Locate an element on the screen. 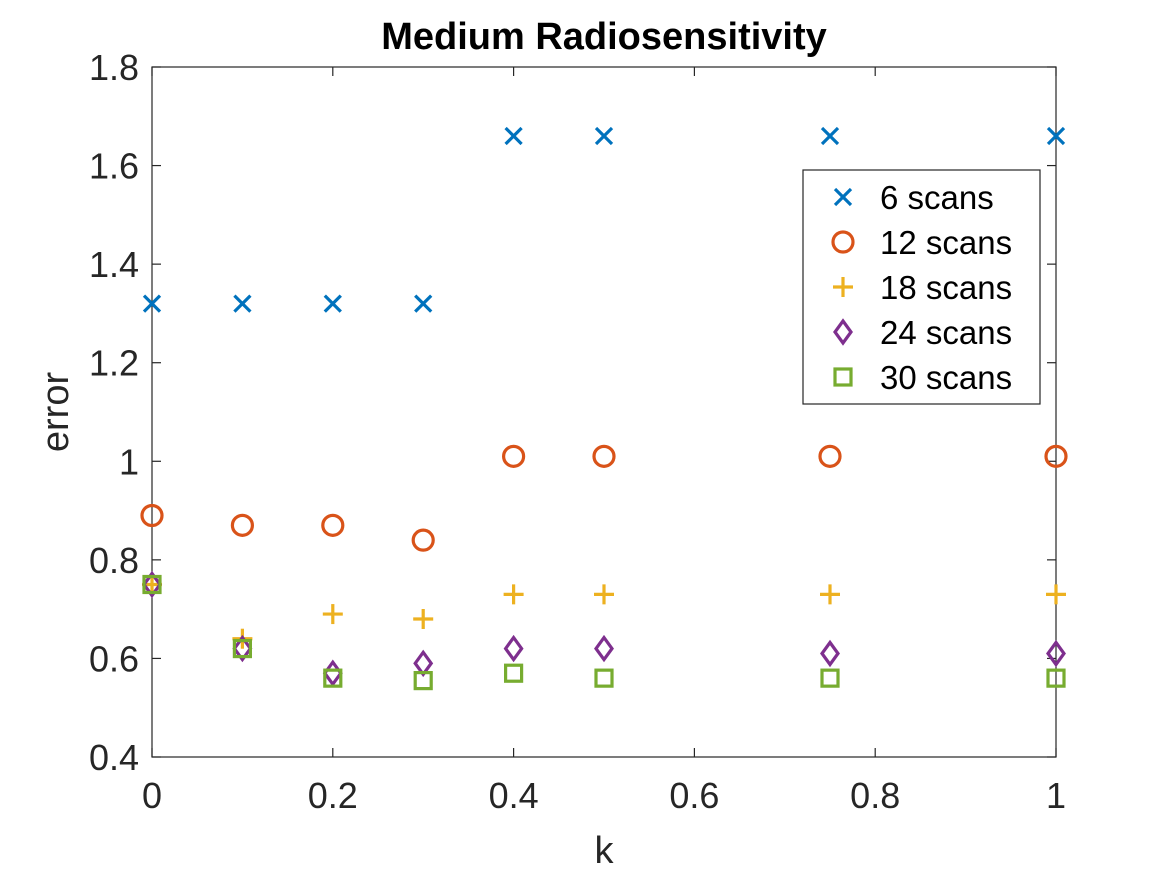 The height and width of the screenshot is (875, 1167). y-tick-label: 0.8 is located at coordinates (114, 560).